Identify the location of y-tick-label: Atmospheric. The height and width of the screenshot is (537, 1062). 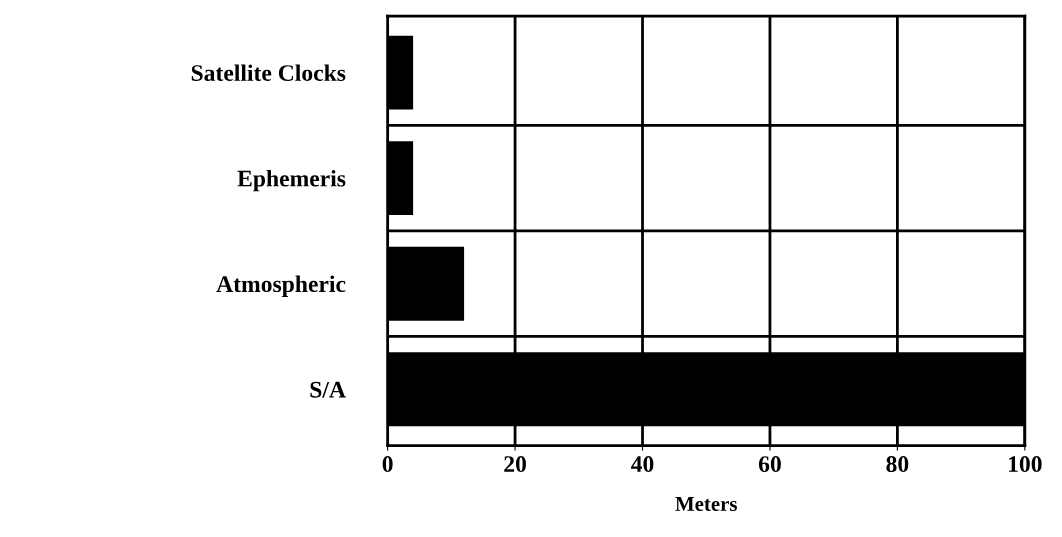
(281, 286).